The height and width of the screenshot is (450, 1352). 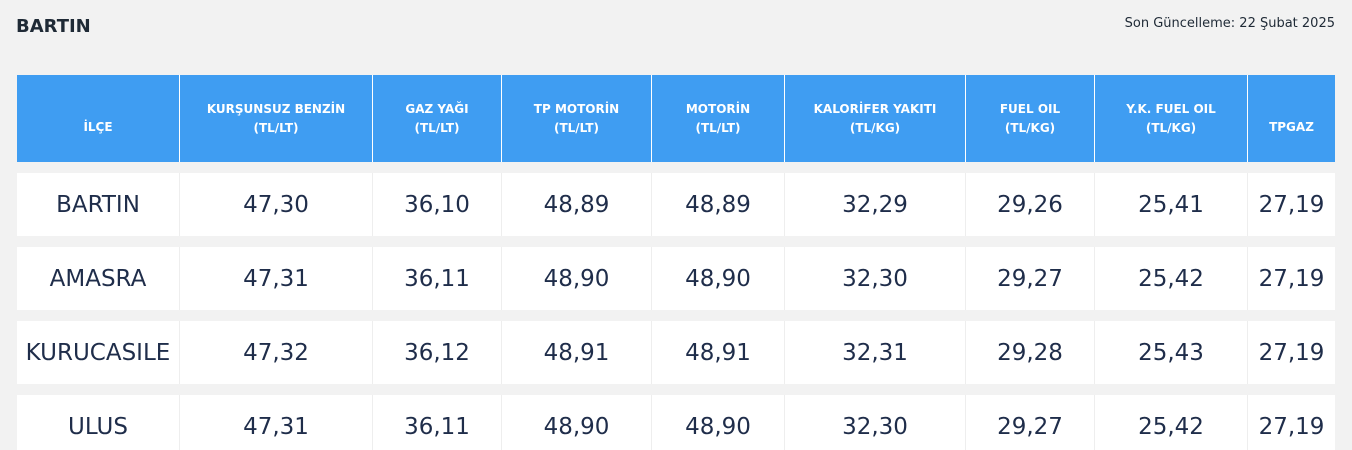 What do you see at coordinates (874, 352) in the screenshot?
I see `price-cell: 32,31` at bounding box center [874, 352].